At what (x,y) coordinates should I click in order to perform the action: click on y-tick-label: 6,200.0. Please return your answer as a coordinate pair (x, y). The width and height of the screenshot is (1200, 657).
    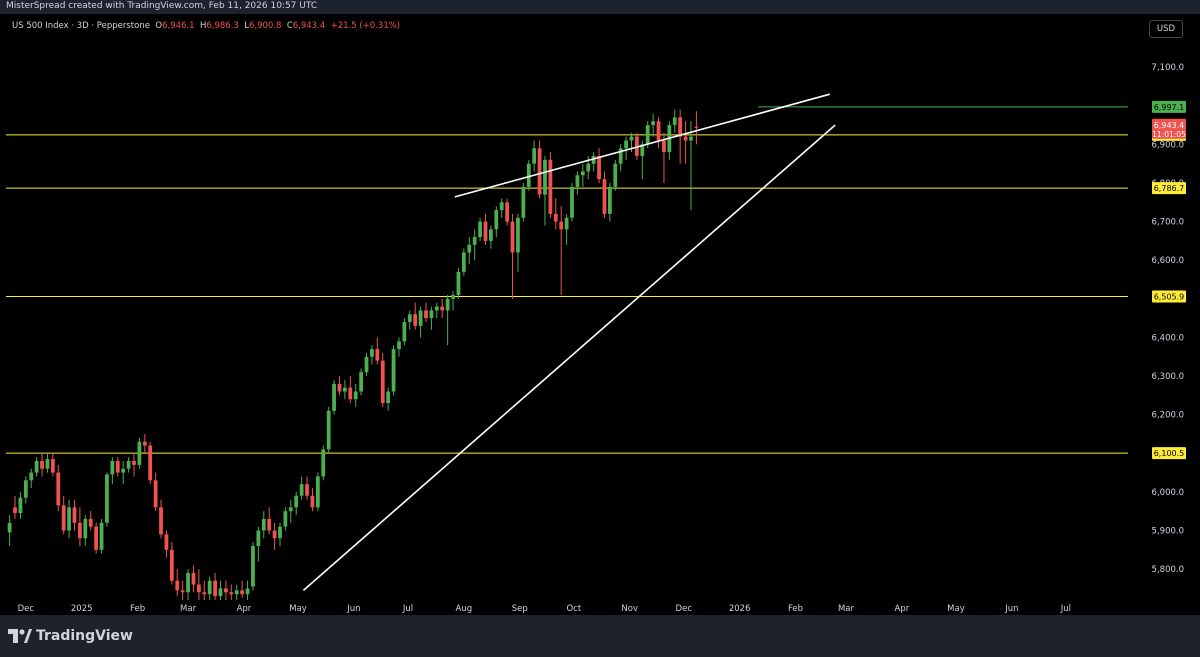
    Looking at the image, I should click on (1168, 416).